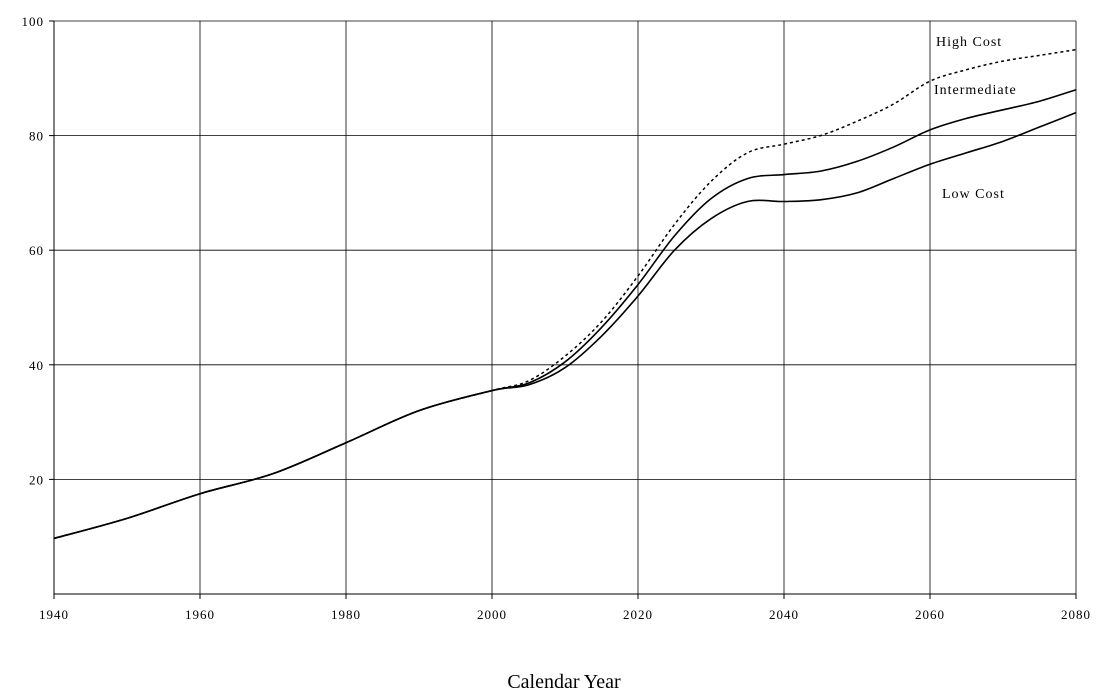 The width and height of the screenshot is (1096, 690). What do you see at coordinates (36, 365) in the screenshot?
I see `y-tick-label: 40` at bounding box center [36, 365].